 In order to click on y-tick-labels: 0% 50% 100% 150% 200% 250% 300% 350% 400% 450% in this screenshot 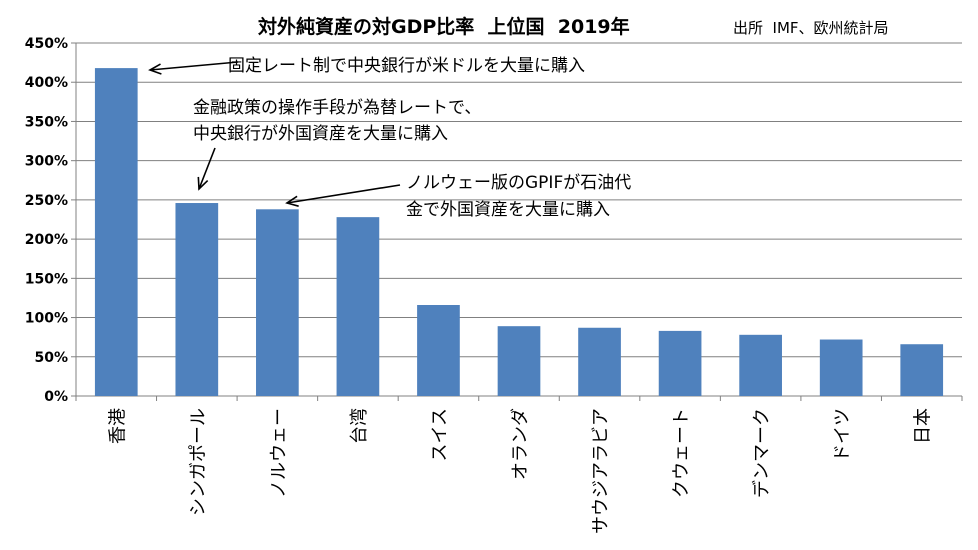, I will do `click(46, 220)`.